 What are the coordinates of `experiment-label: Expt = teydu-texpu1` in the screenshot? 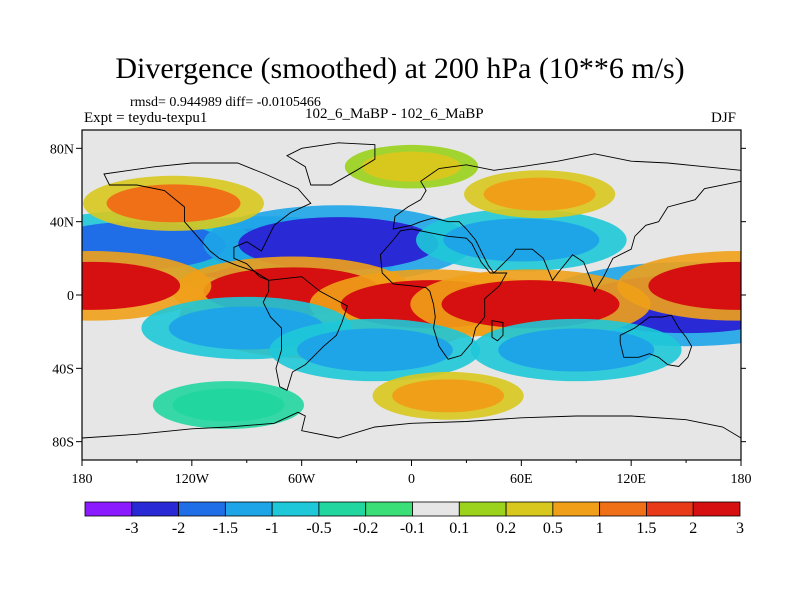 It's located at (146, 118).